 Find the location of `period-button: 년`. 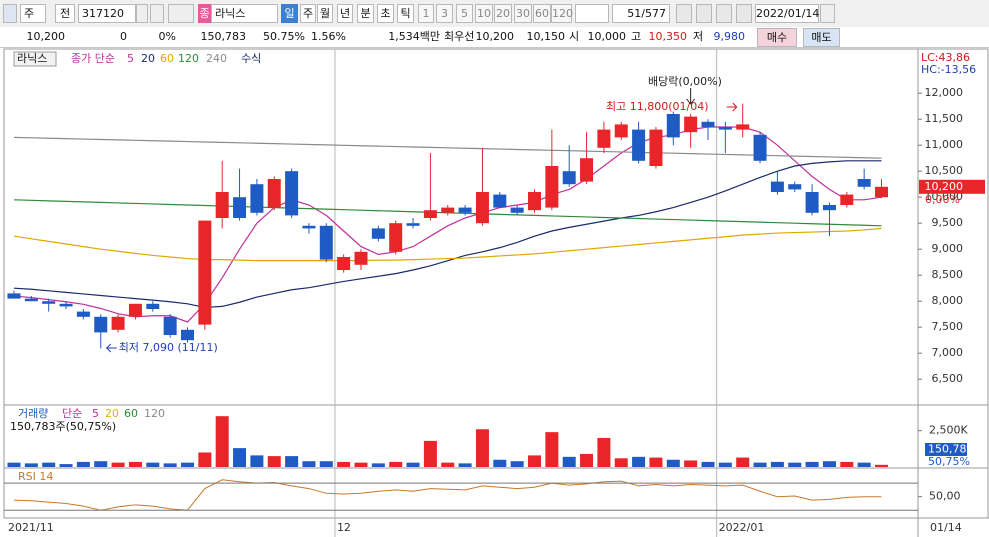

period-button: 년 is located at coordinates (345, 13).